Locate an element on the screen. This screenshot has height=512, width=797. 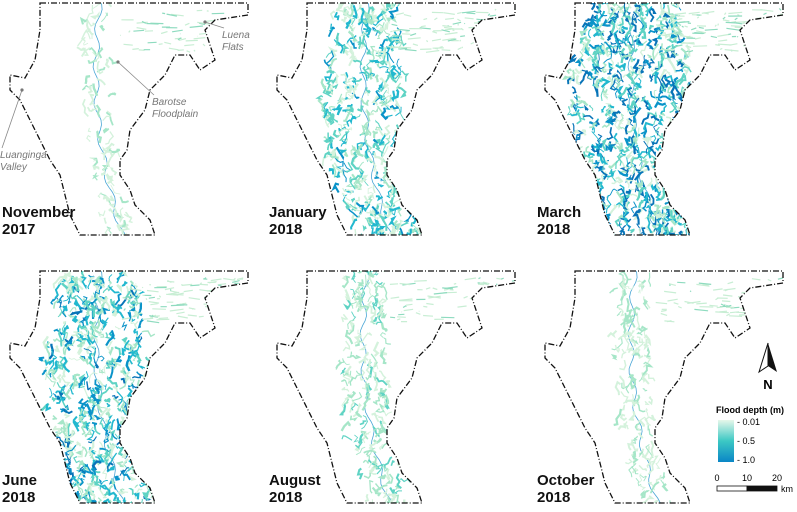
panel-month: August is located at coordinates (295, 480).